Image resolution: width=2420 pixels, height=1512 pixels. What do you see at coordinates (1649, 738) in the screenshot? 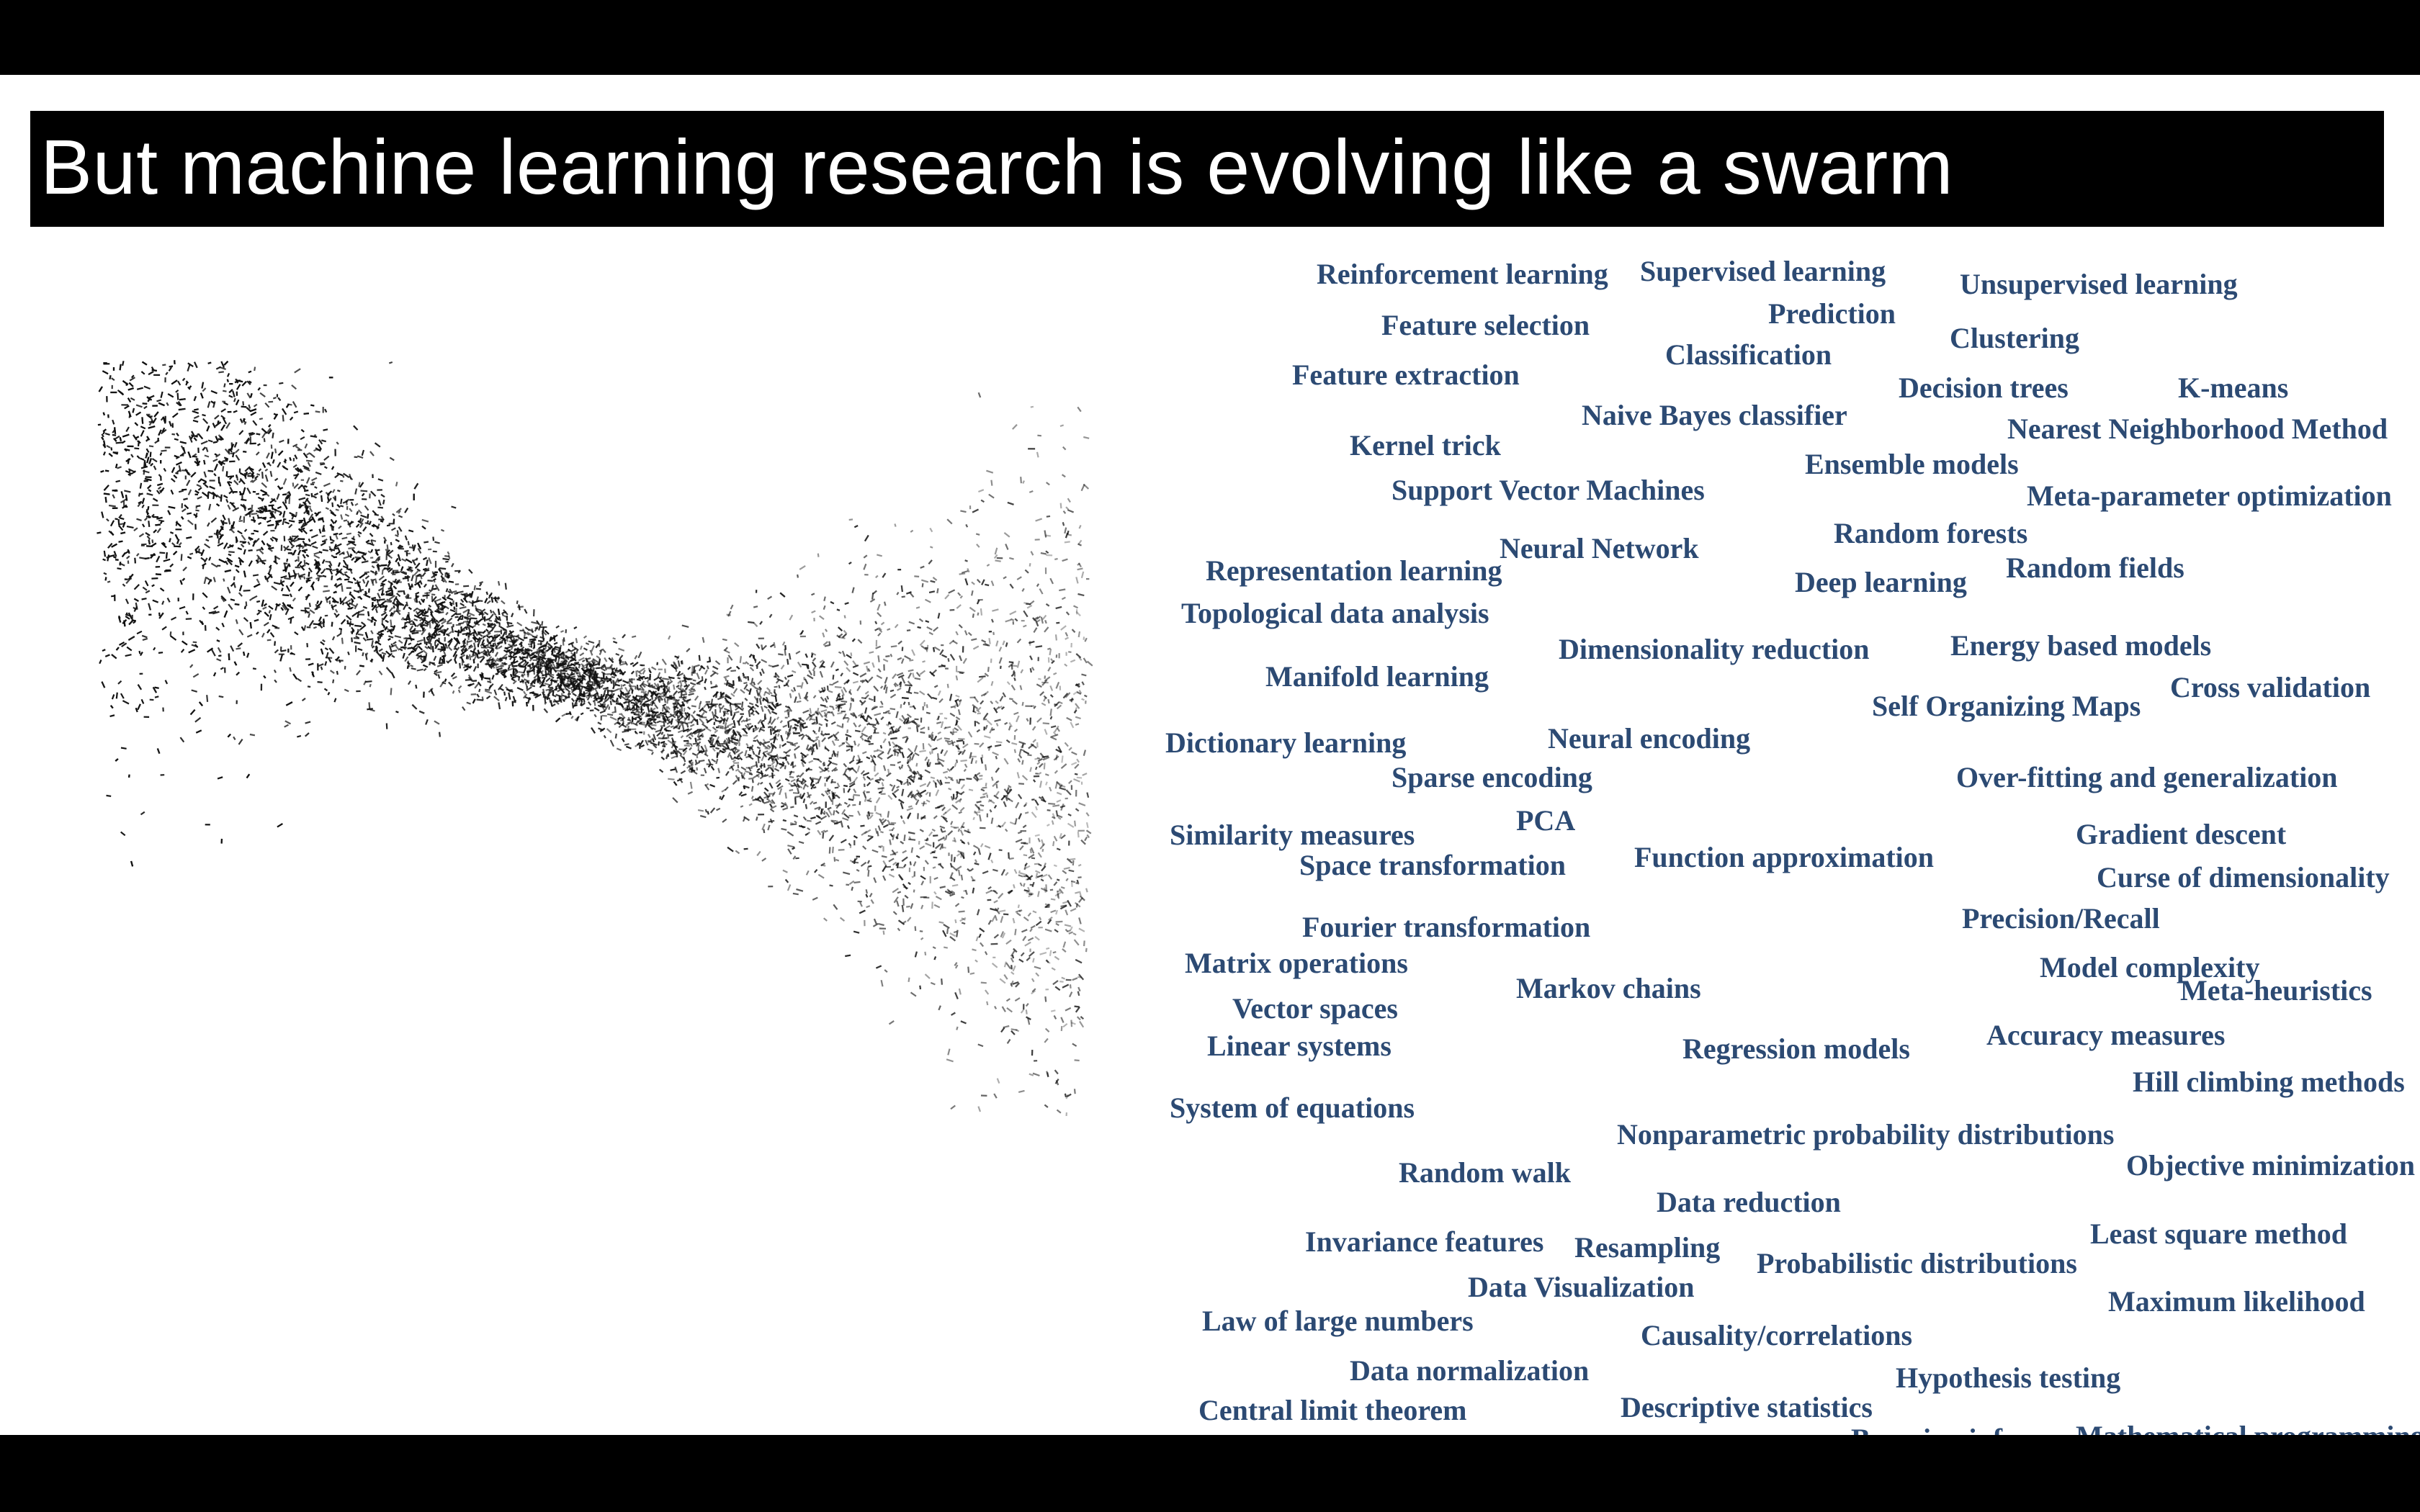
I see `term-neural-encoding: Neural encoding` at bounding box center [1649, 738].